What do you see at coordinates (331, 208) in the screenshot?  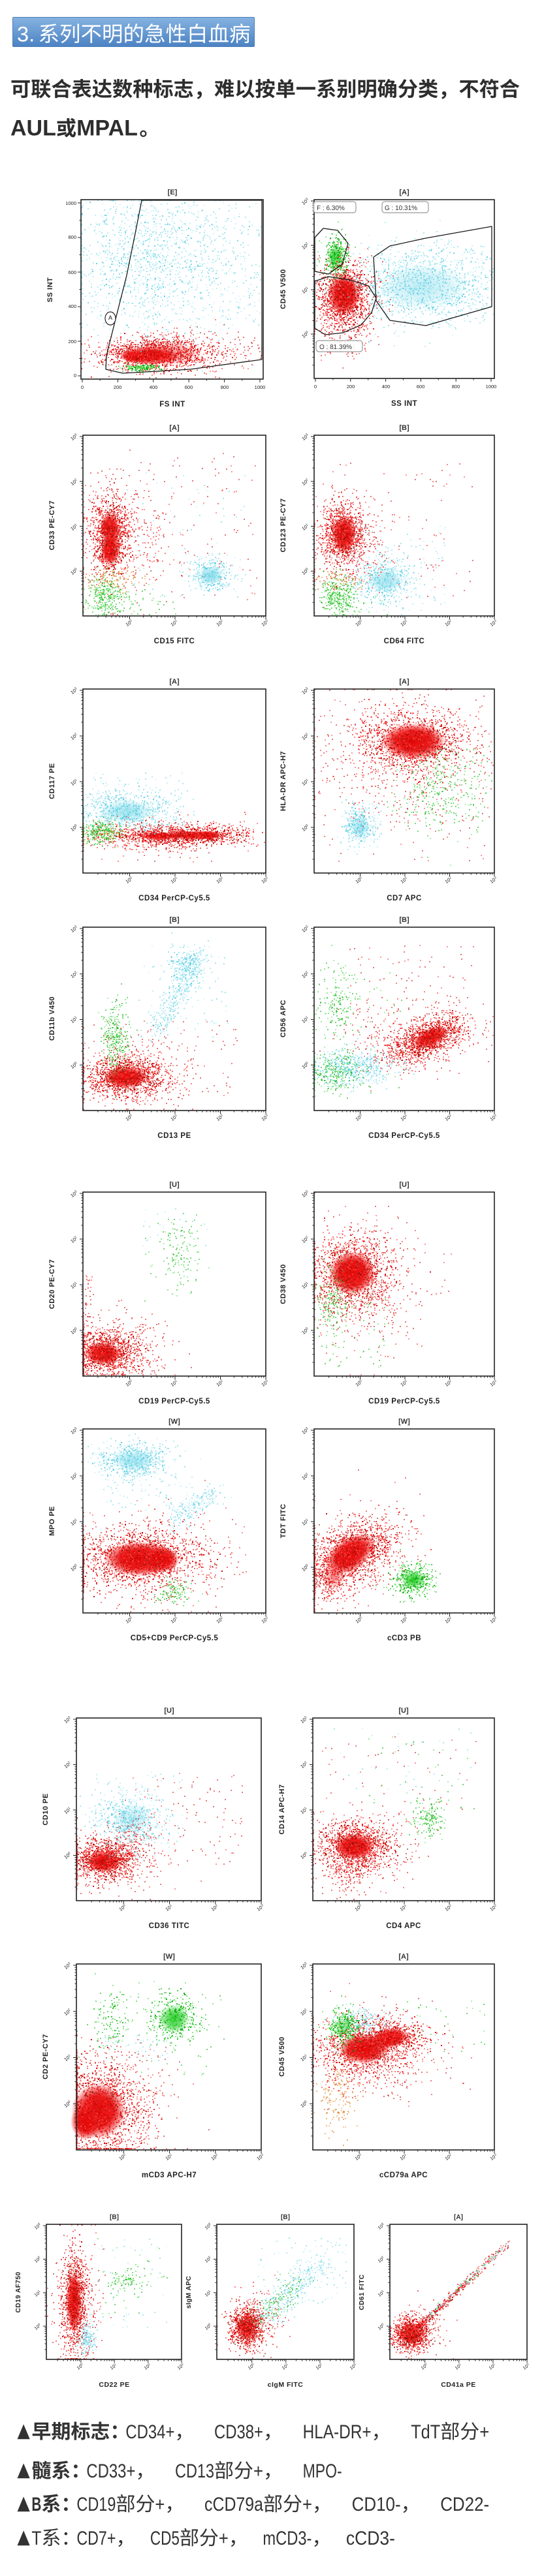 I see `svg-text: F : 6.30%` at bounding box center [331, 208].